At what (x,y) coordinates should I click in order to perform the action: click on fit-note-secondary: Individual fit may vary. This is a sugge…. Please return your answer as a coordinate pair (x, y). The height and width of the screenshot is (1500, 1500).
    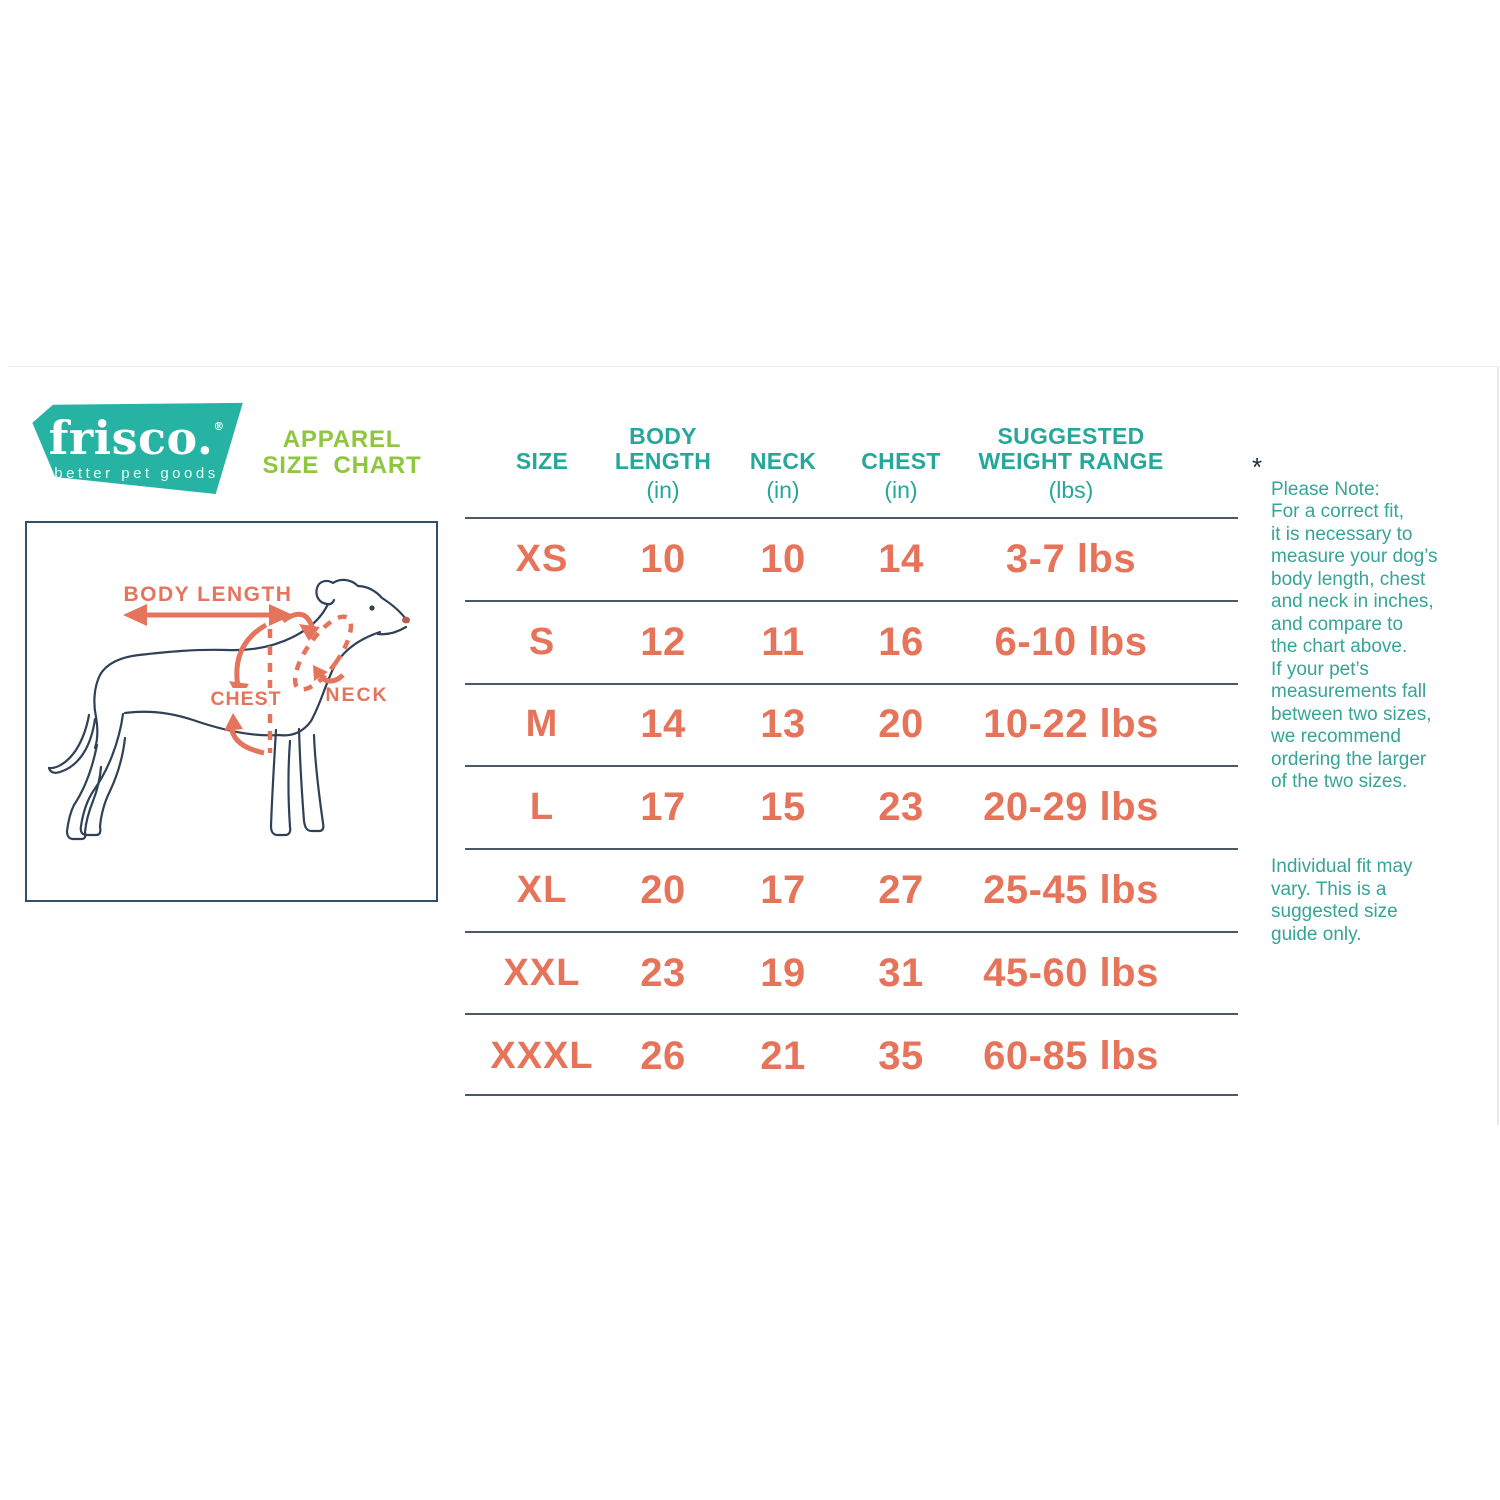
    Looking at the image, I should click on (1342, 900).